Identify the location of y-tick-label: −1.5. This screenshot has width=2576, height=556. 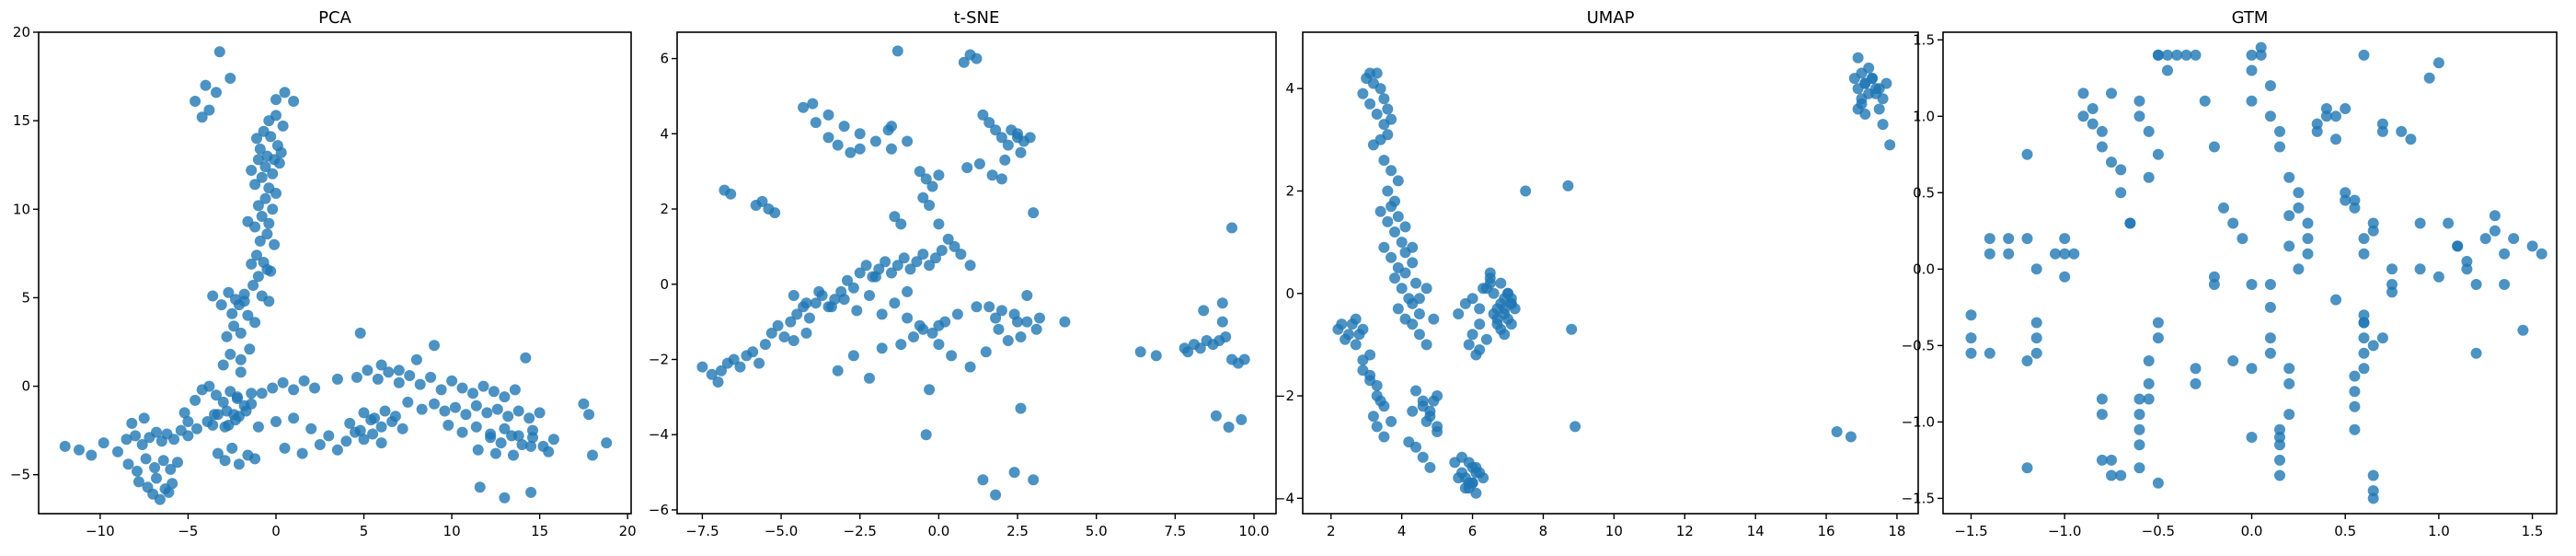
(1918, 498).